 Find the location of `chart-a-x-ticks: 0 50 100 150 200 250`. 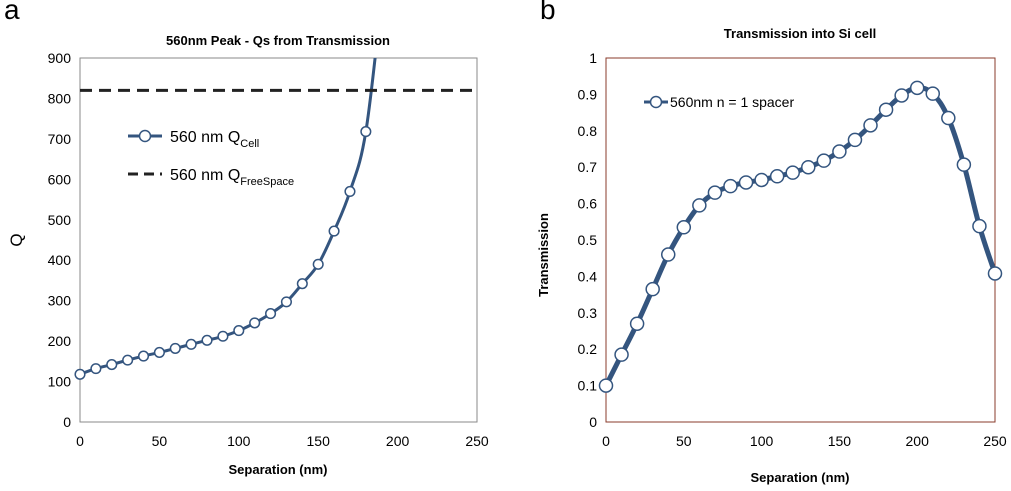

chart-a-x-ticks: 0 50 100 150 200 250 is located at coordinates (282, 441).